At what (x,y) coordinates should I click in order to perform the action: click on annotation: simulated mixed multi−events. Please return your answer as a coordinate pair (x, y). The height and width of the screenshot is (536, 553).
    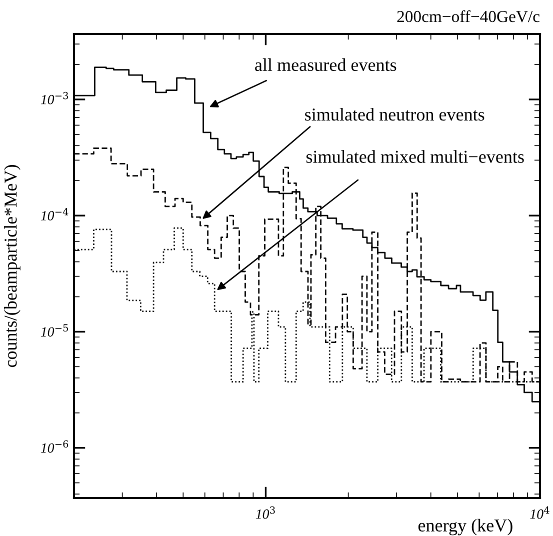
    Looking at the image, I should click on (415, 156).